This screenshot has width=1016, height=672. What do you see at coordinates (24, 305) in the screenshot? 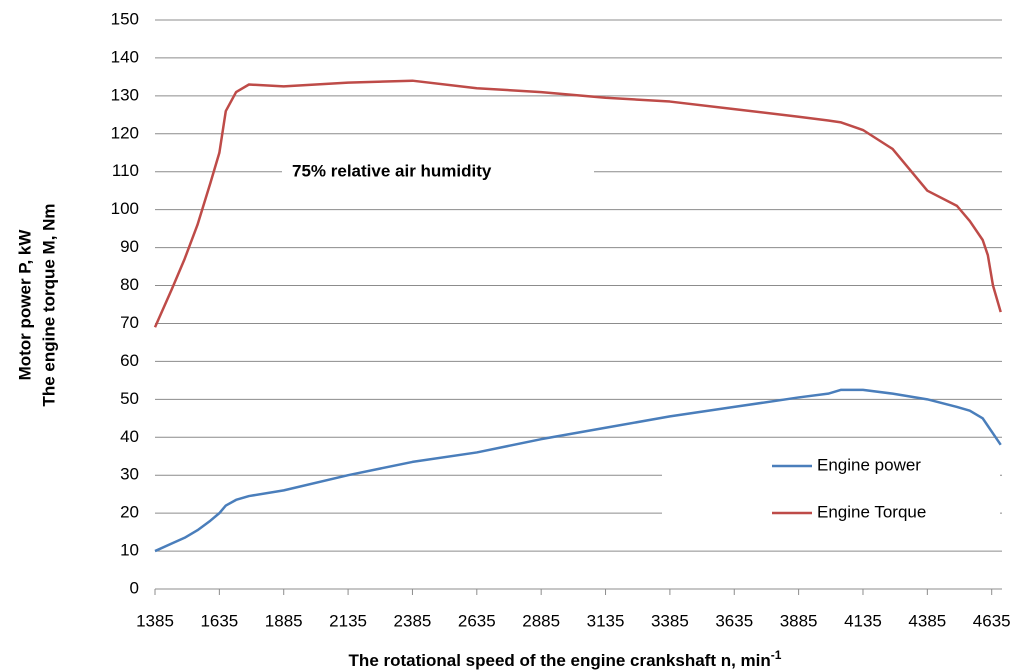
I see `y-axis-label: Motor power P, kW` at bounding box center [24, 305].